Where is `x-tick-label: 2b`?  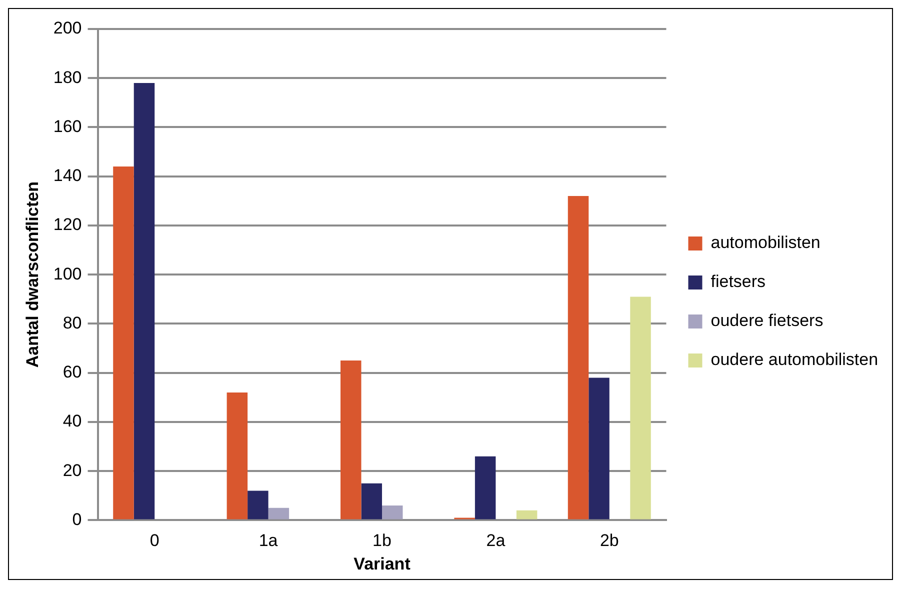
x-tick-label: 2b is located at coordinates (609, 540).